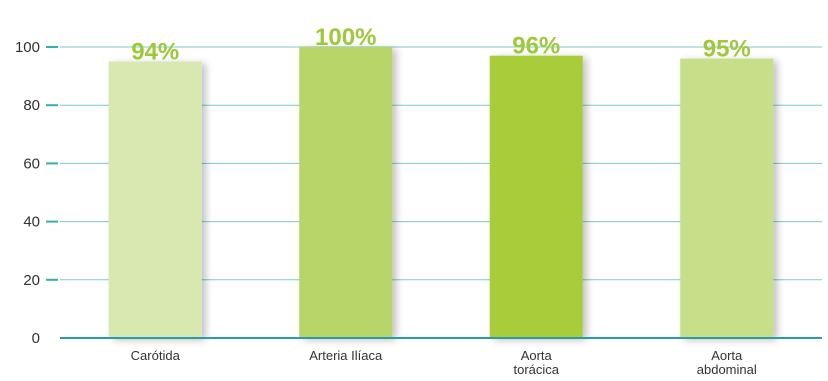  Describe the element at coordinates (727, 362) in the screenshot. I see `x-tick-label: Aorta abdominal` at that location.